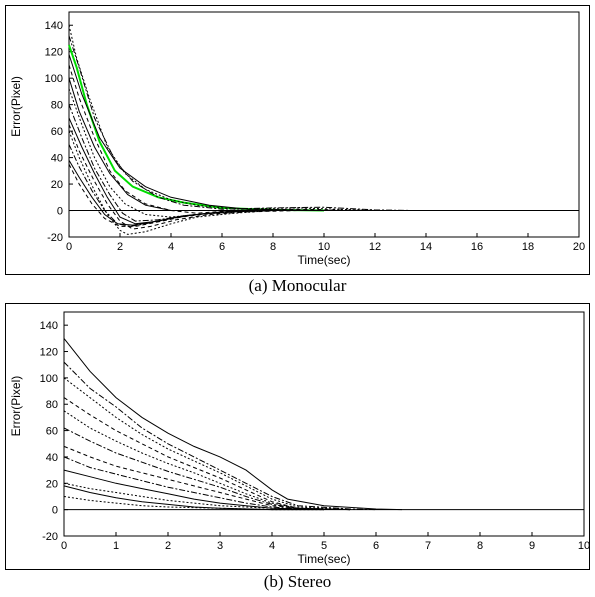 This screenshot has height=597, width=595. What do you see at coordinates (52, 405) in the screenshot?
I see `stereo-y-tick-label: 80` at bounding box center [52, 405].